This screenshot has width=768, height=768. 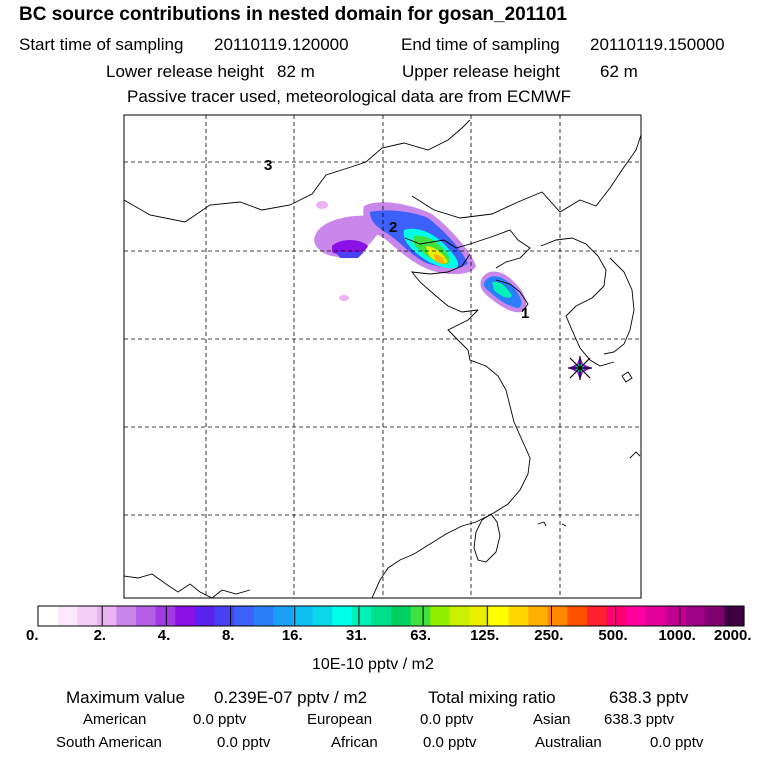 What do you see at coordinates (109, 742) in the screenshot?
I see `region-name: South American` at bounding box center [109, 742].